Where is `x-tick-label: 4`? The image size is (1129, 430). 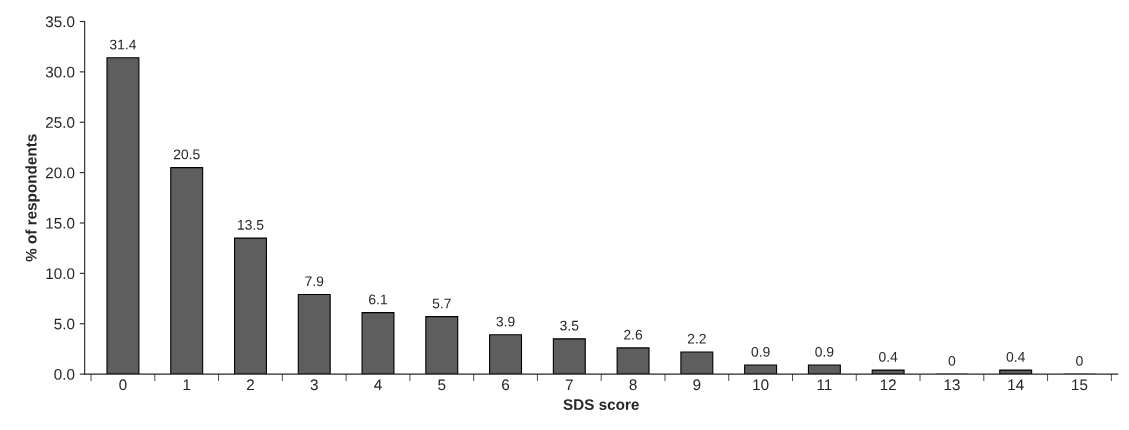
x-tick-label: 4 is located at coordinates (378, 385).